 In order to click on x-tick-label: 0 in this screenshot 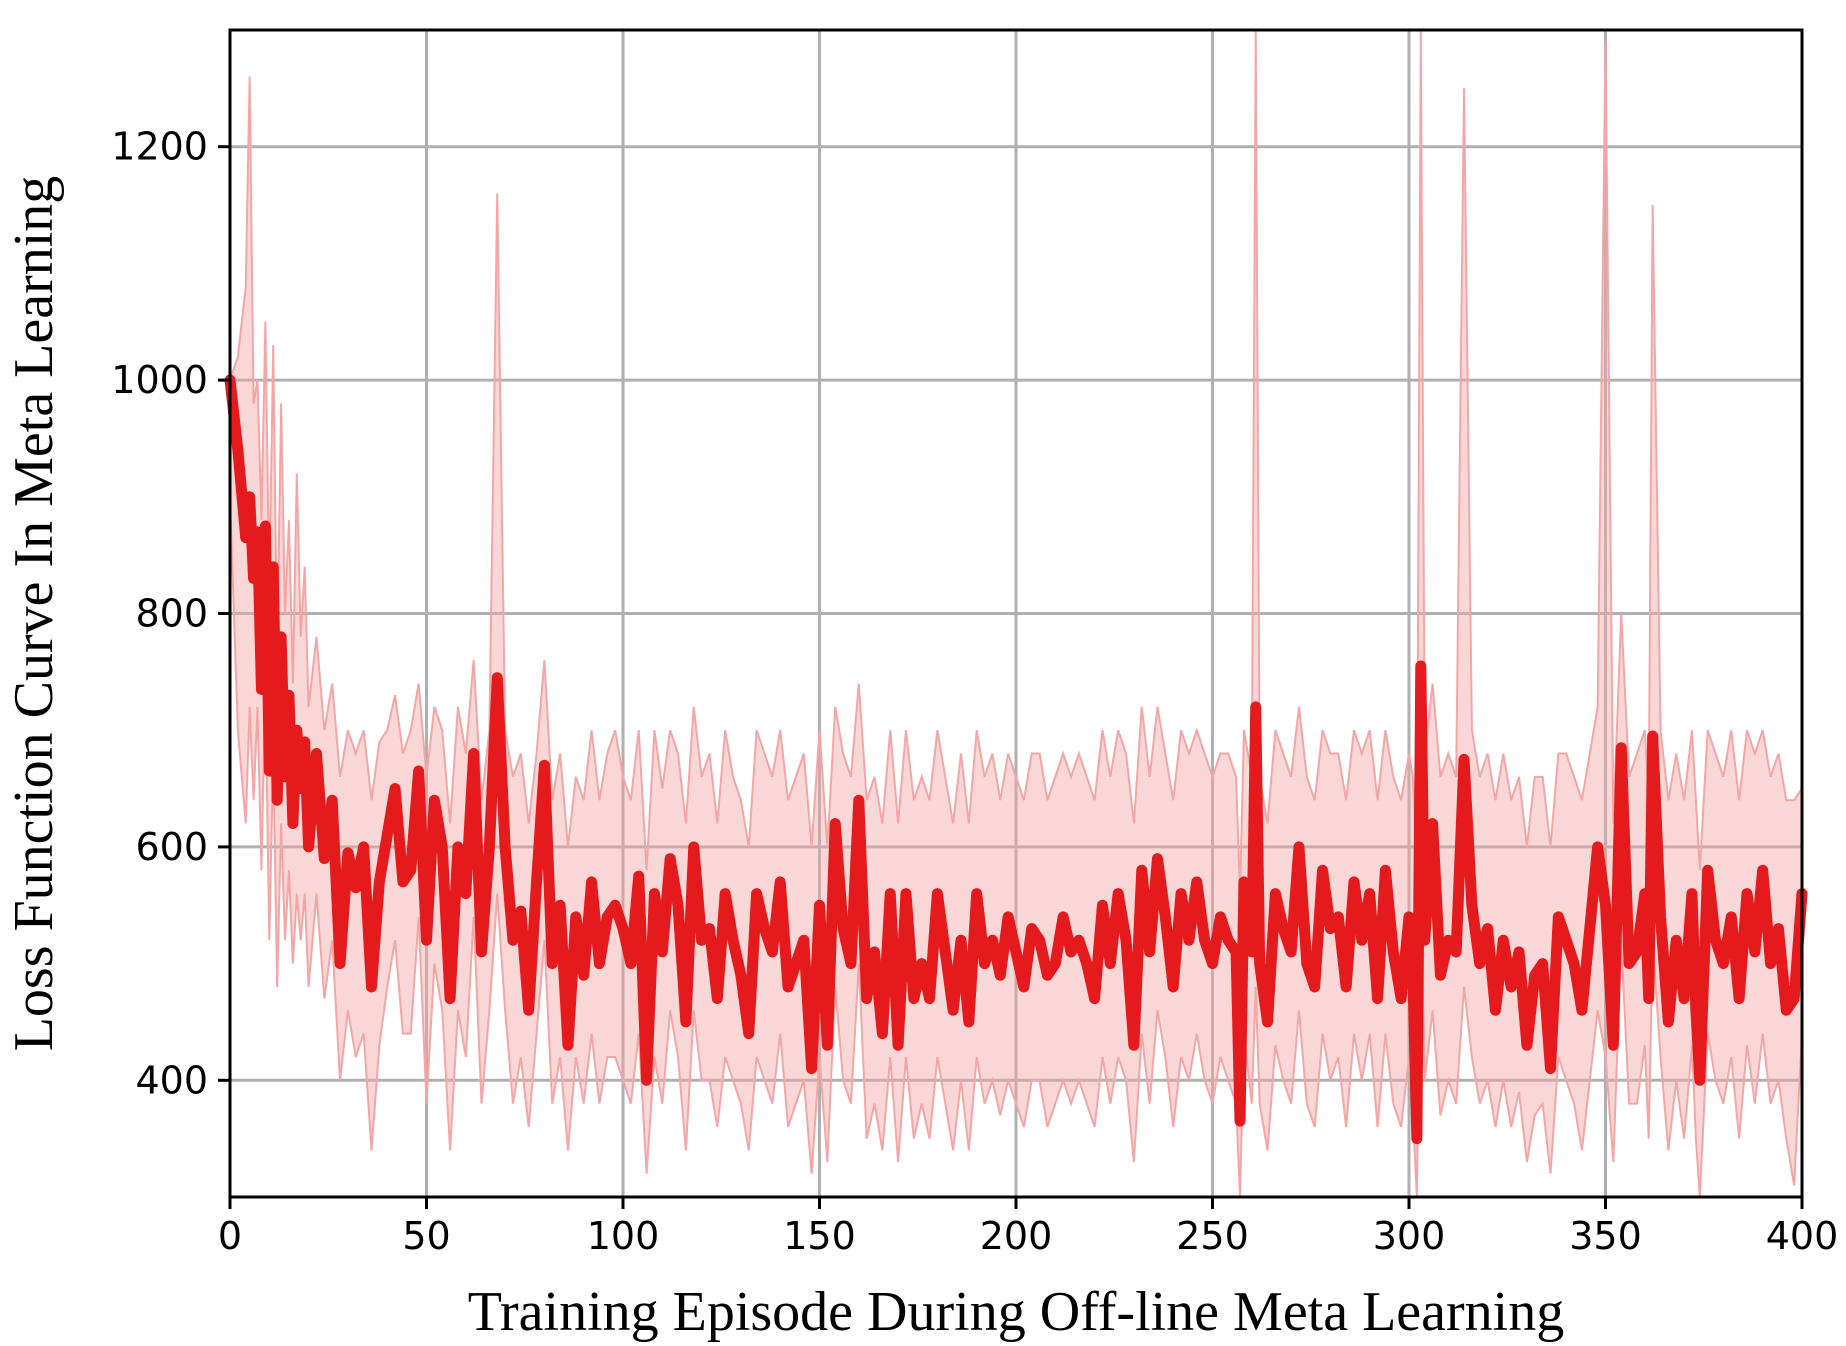, I will do `click(230, 1236)`.